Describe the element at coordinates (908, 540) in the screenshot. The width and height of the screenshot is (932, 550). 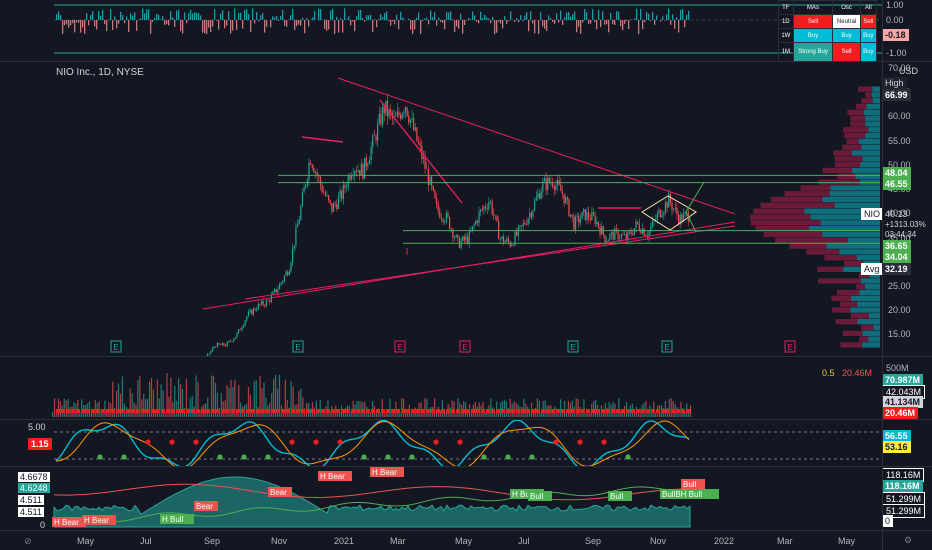
I see `settings-icon: ⚙` at that location.